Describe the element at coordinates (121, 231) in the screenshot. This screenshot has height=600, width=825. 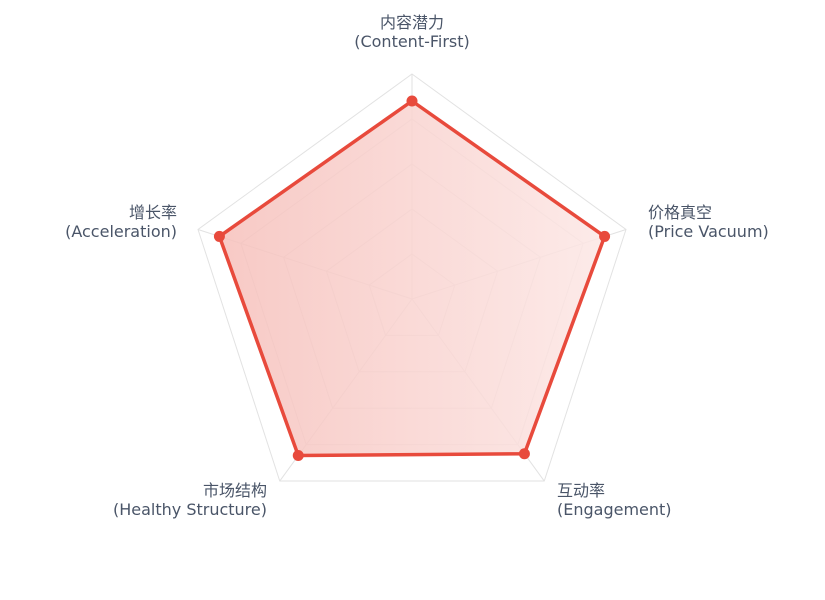
I see `indicator-label-en-4: (Acceleration)` at that location.